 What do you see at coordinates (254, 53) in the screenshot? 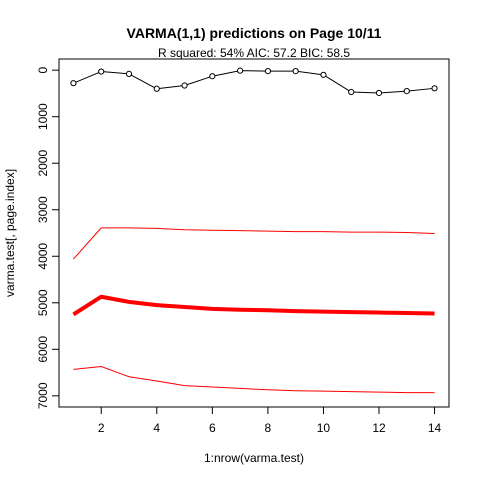
I see `chart-subtitle: R squared: 54% AIC: 57.2 BIC: 58.5` at bounding box center [254, 53].